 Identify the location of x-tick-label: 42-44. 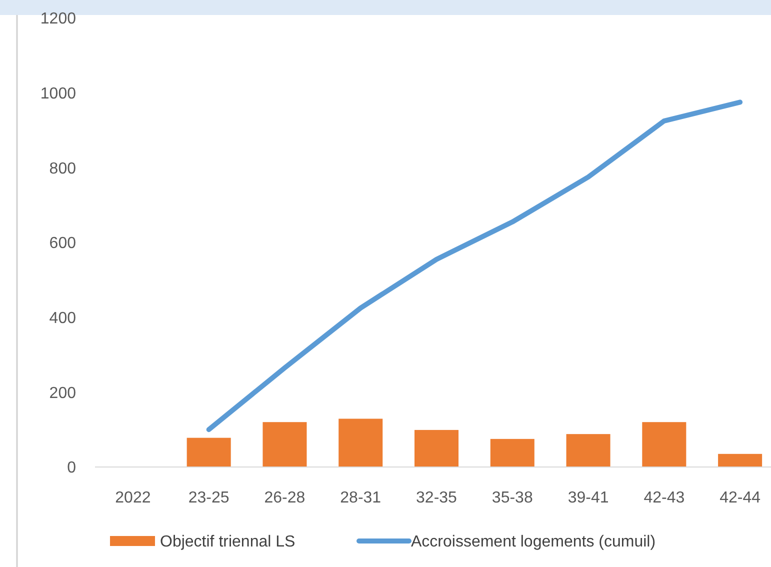
(740, 498).